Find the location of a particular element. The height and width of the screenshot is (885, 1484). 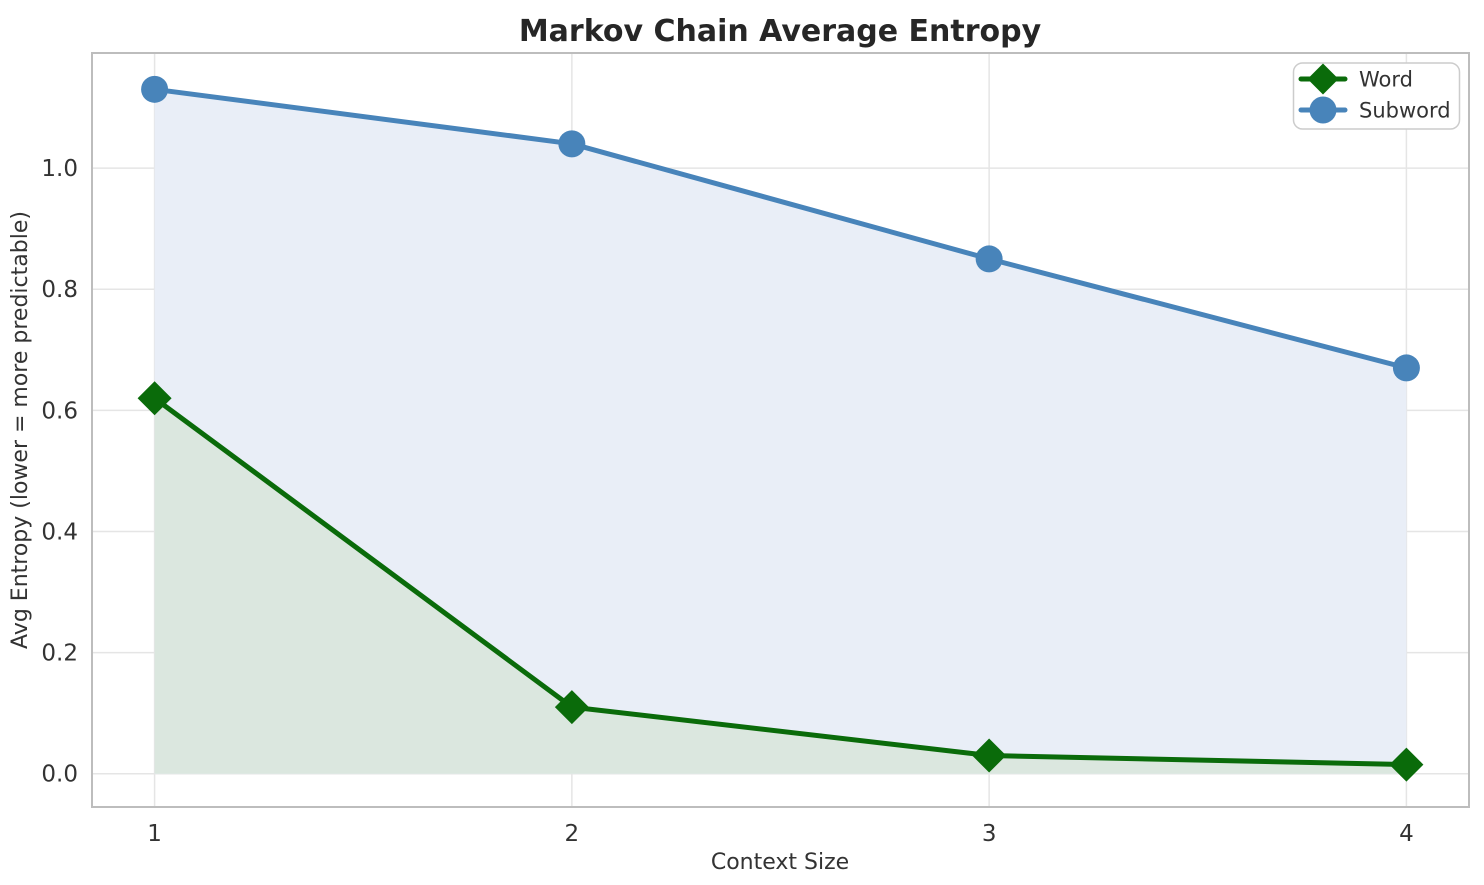

word-diamond-icon is located at coordinates (1323, 79).